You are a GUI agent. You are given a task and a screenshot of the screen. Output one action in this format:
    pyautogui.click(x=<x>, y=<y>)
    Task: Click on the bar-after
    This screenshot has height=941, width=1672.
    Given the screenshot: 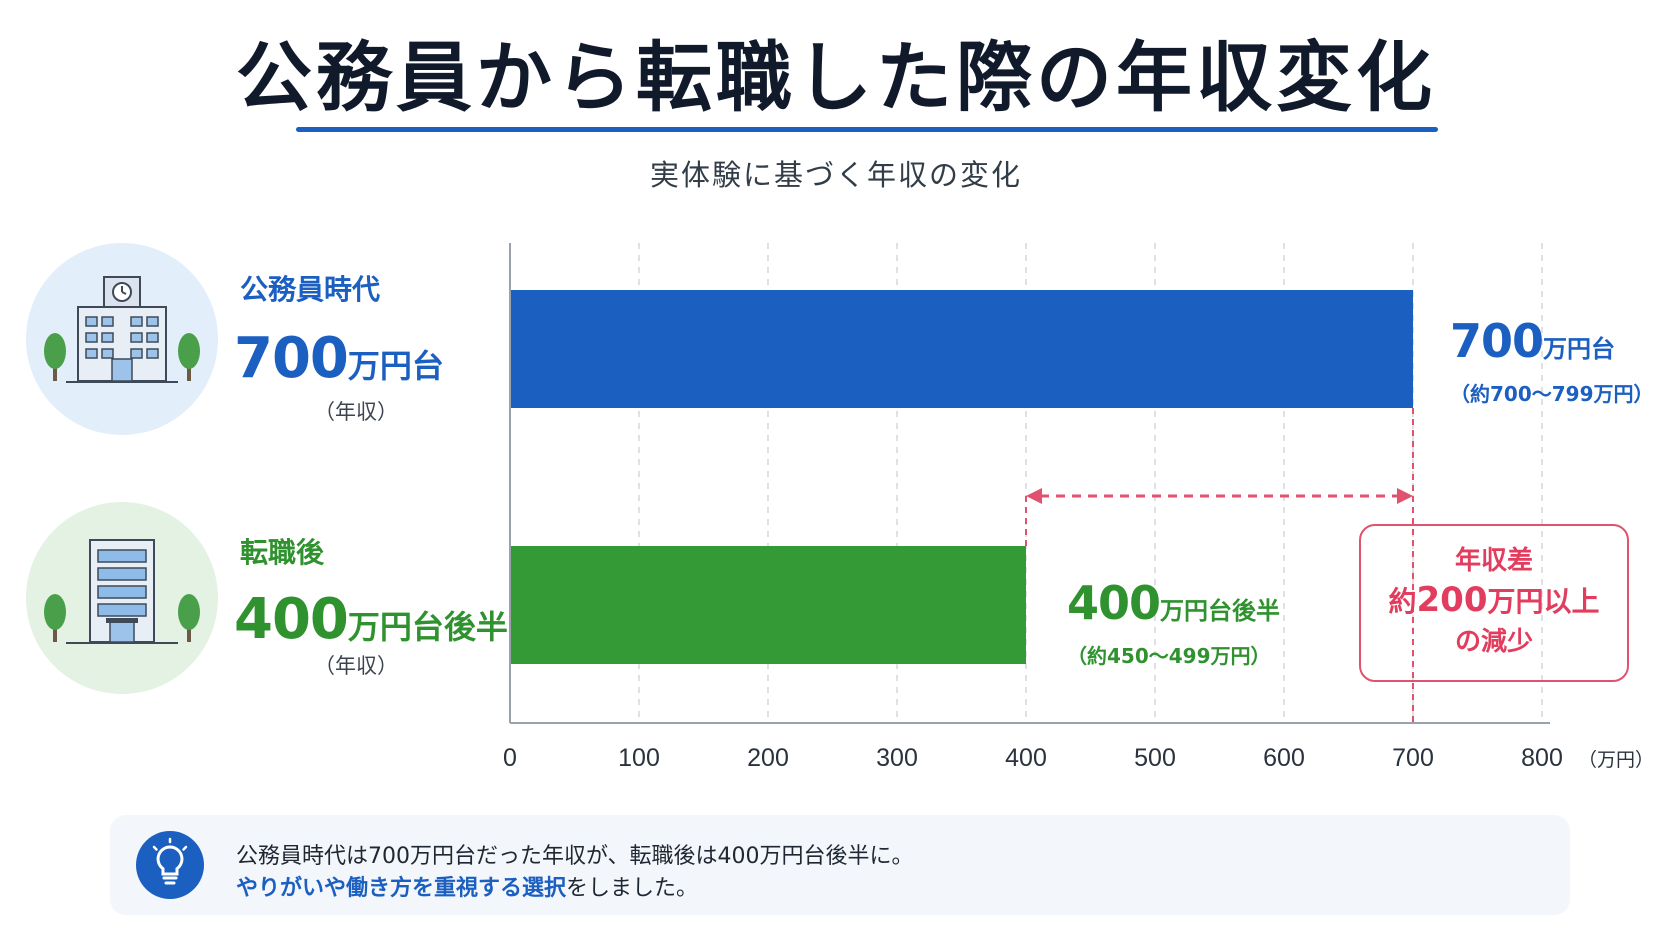 What is the action you would take?
    pyautogui.click(x=768, y=605)
    